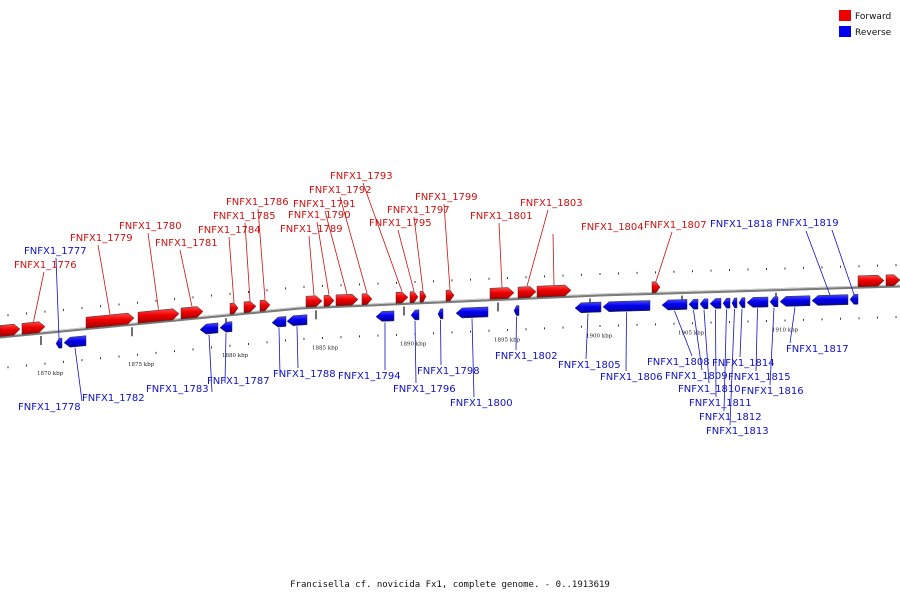 Image resolution: width=900 pixels, height=600 pixels. What do you see at coordinates (238, 381) in the screenshot?
I see `reverse-gene-label: FNFX1_1787` at bounding box center [238, 381].